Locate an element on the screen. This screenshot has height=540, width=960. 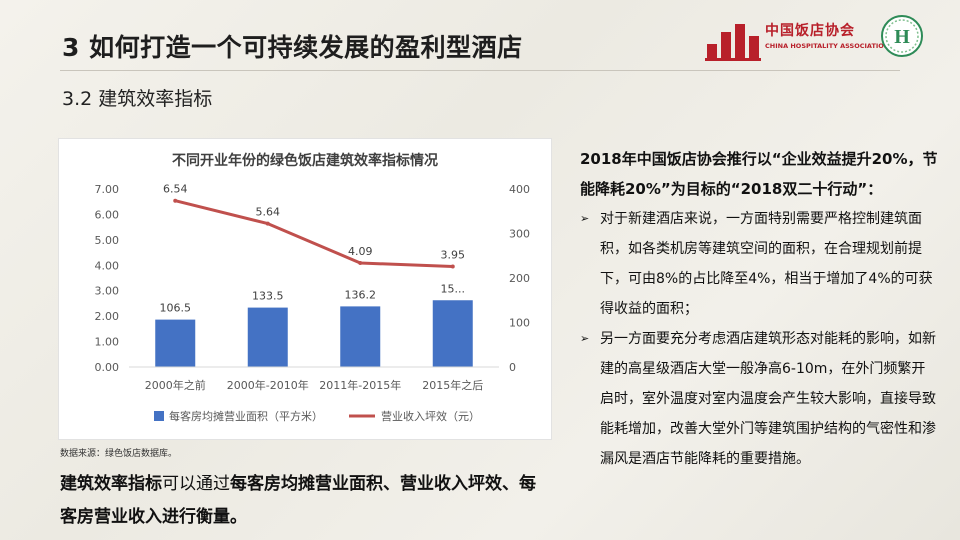
bar-value-label: 133.5 is located at coordinates (268, 296).